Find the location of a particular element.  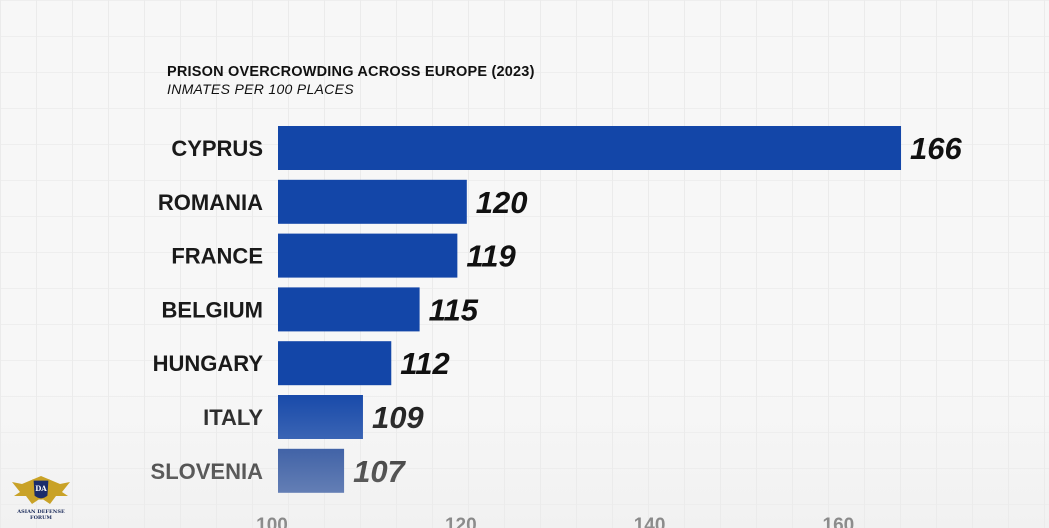

bar-romania is located at coordinates (372, 201).